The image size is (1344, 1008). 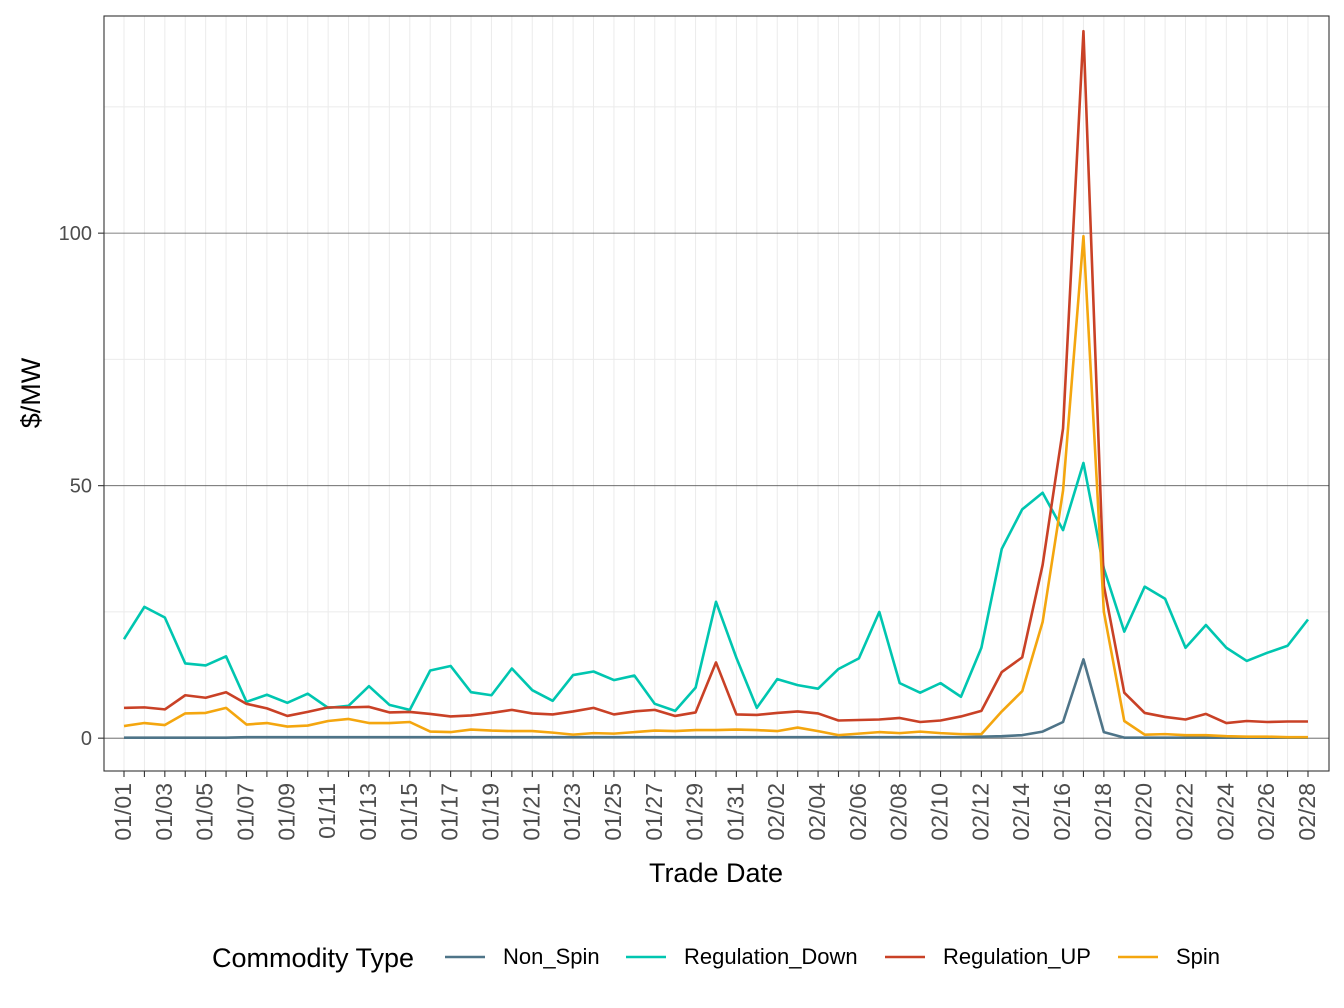 I want to click on x-tick-label: 01/03, so click(x=164, y=812).